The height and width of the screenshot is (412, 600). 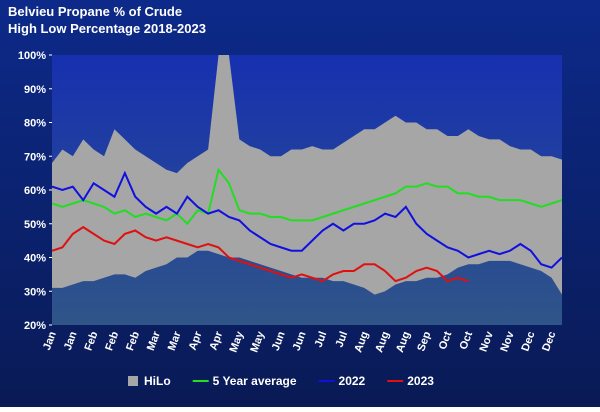 I want to click on y-tick-label: 100%, so click(x=32, y=56).